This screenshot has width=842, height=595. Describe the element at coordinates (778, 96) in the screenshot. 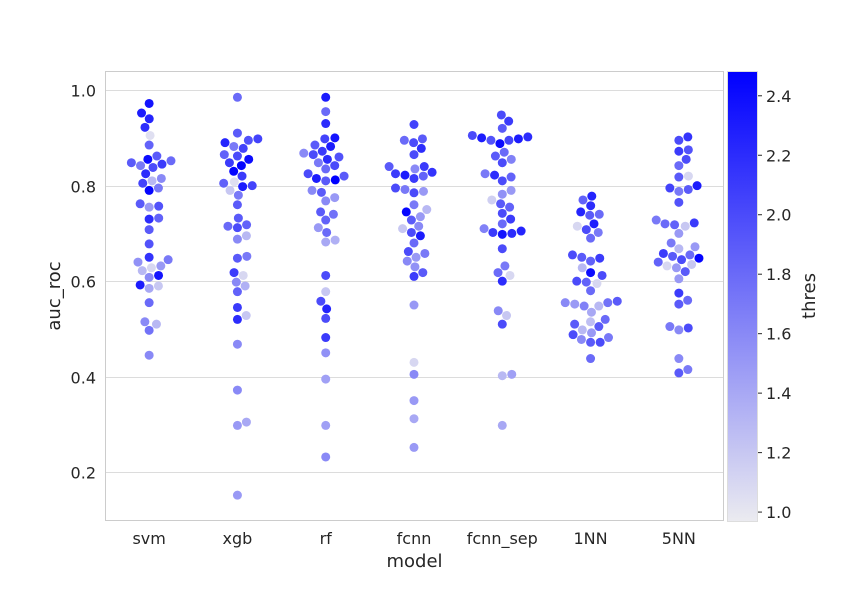

I see `colorbar-tick-label: 2.4` at that location.